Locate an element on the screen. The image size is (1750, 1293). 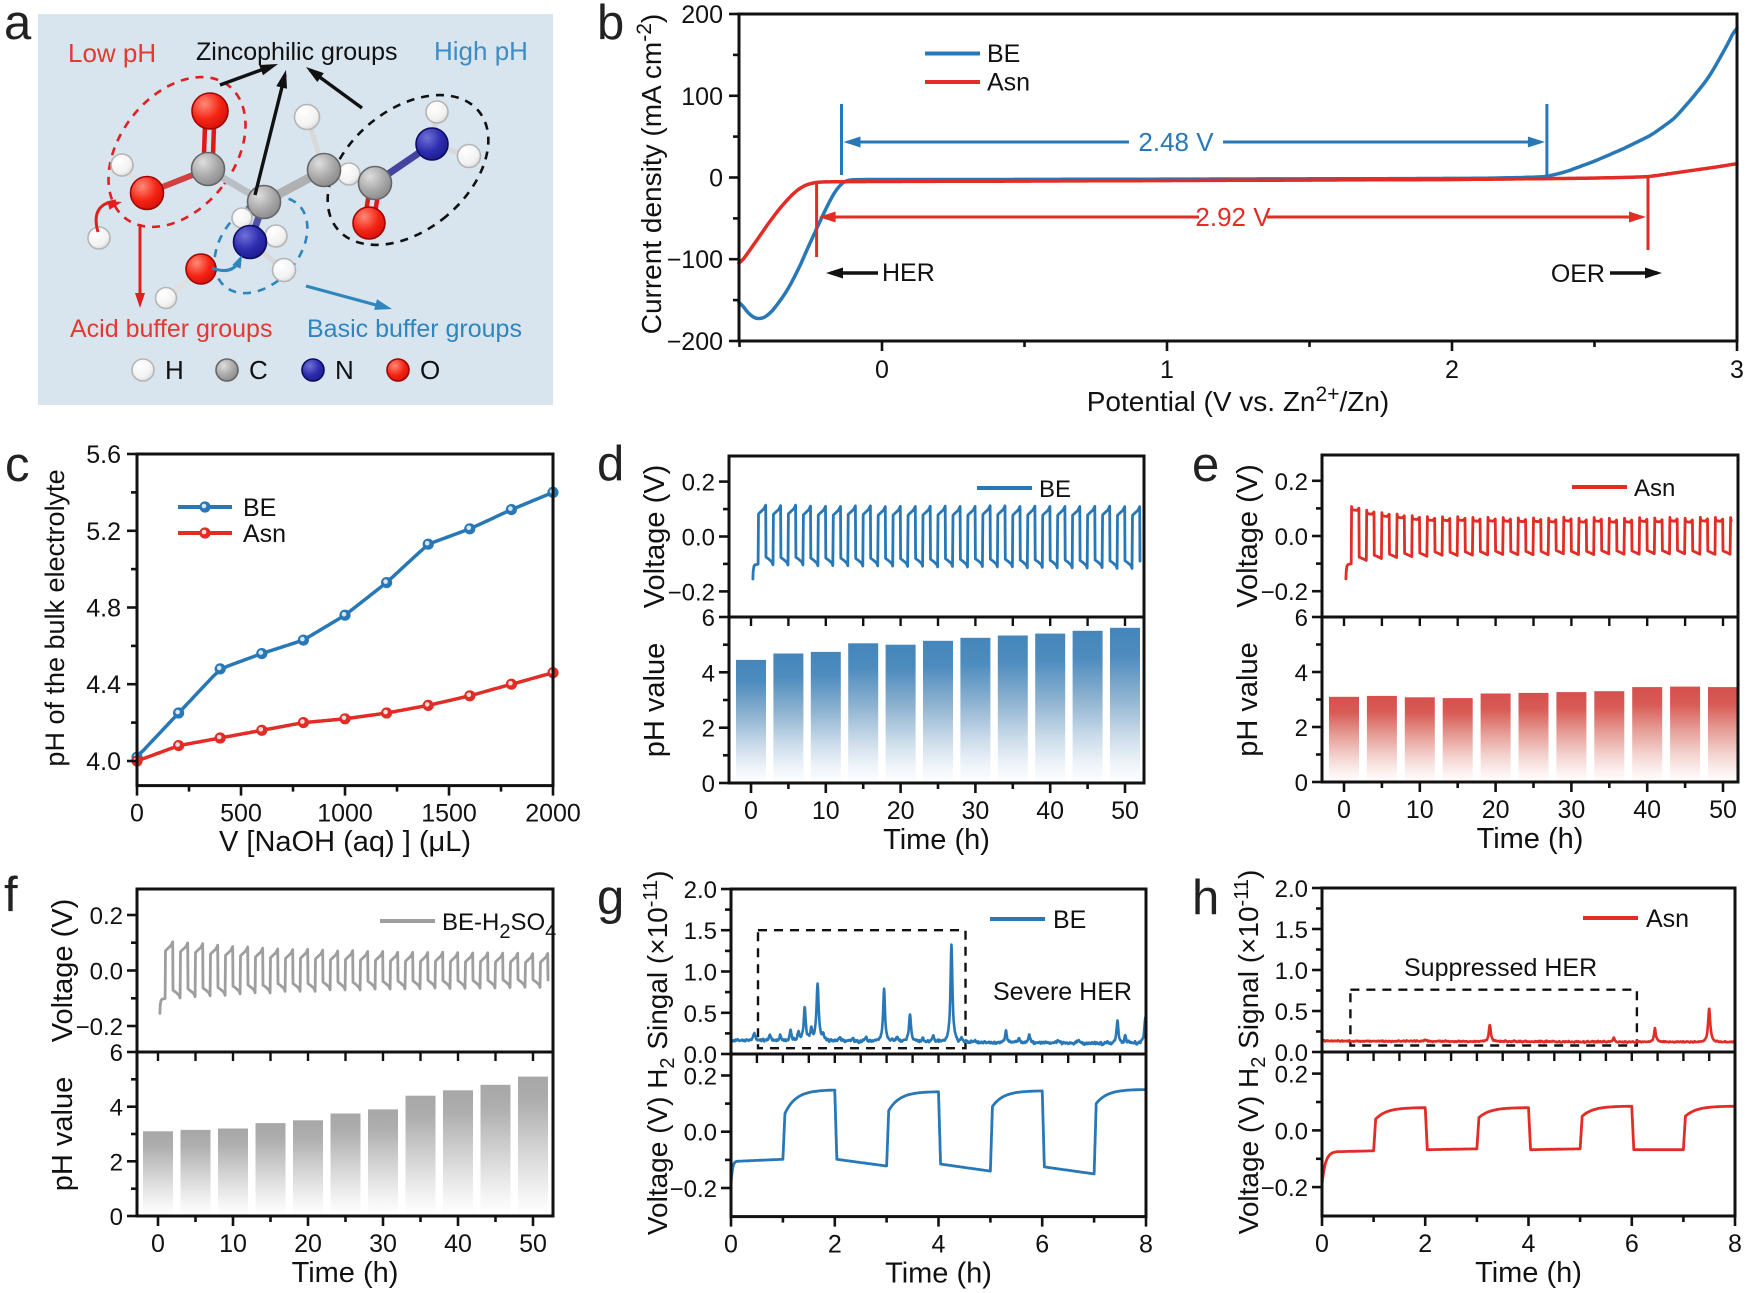
svg-text: 5.6 is located at coordinates (103, 455).